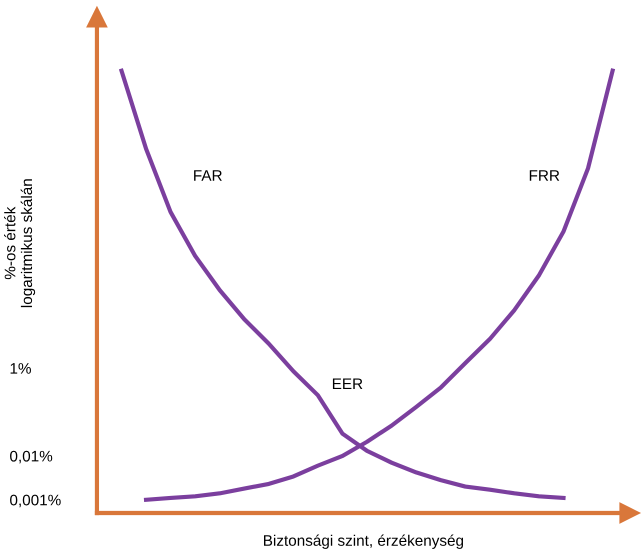 This screenshot has height=551, width=642. I want to click on y-tick-label: 0,001%, so click(35, 501).